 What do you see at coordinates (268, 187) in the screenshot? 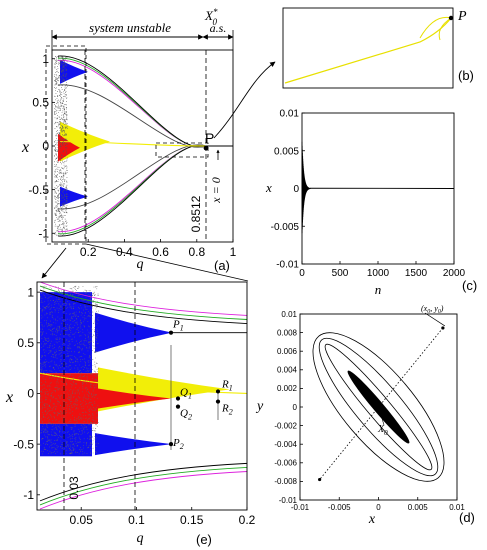
I see `panel-c-ylabel: x` at bounding box center [268, 187].